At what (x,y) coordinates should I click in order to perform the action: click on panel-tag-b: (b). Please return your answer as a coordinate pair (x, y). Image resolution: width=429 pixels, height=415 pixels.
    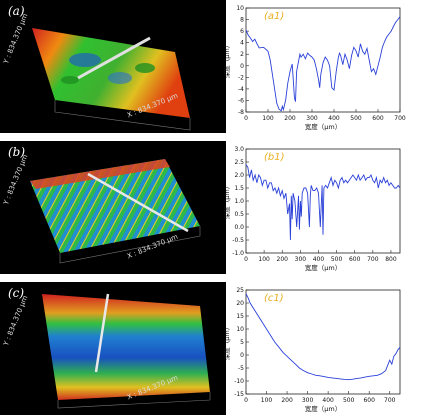
    Looking at the image, I should click on (17, 152).